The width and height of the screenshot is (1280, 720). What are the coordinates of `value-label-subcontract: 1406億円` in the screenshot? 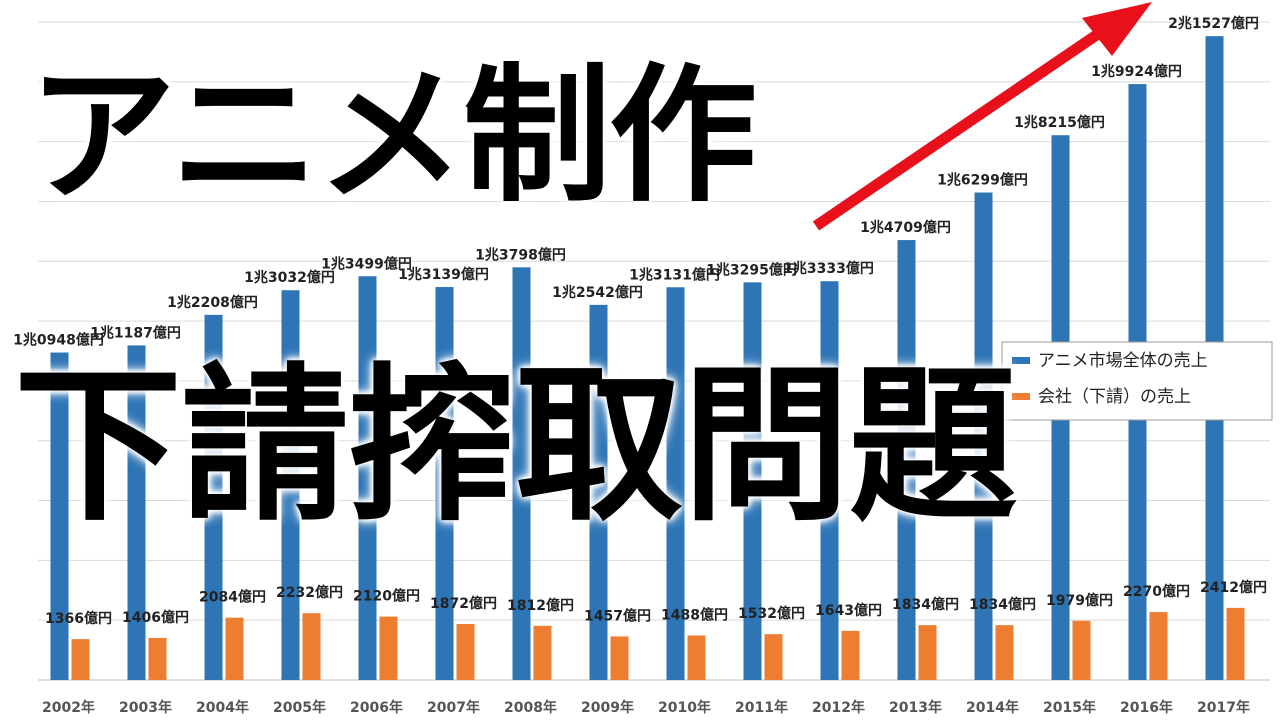 It's located at (155, 617).